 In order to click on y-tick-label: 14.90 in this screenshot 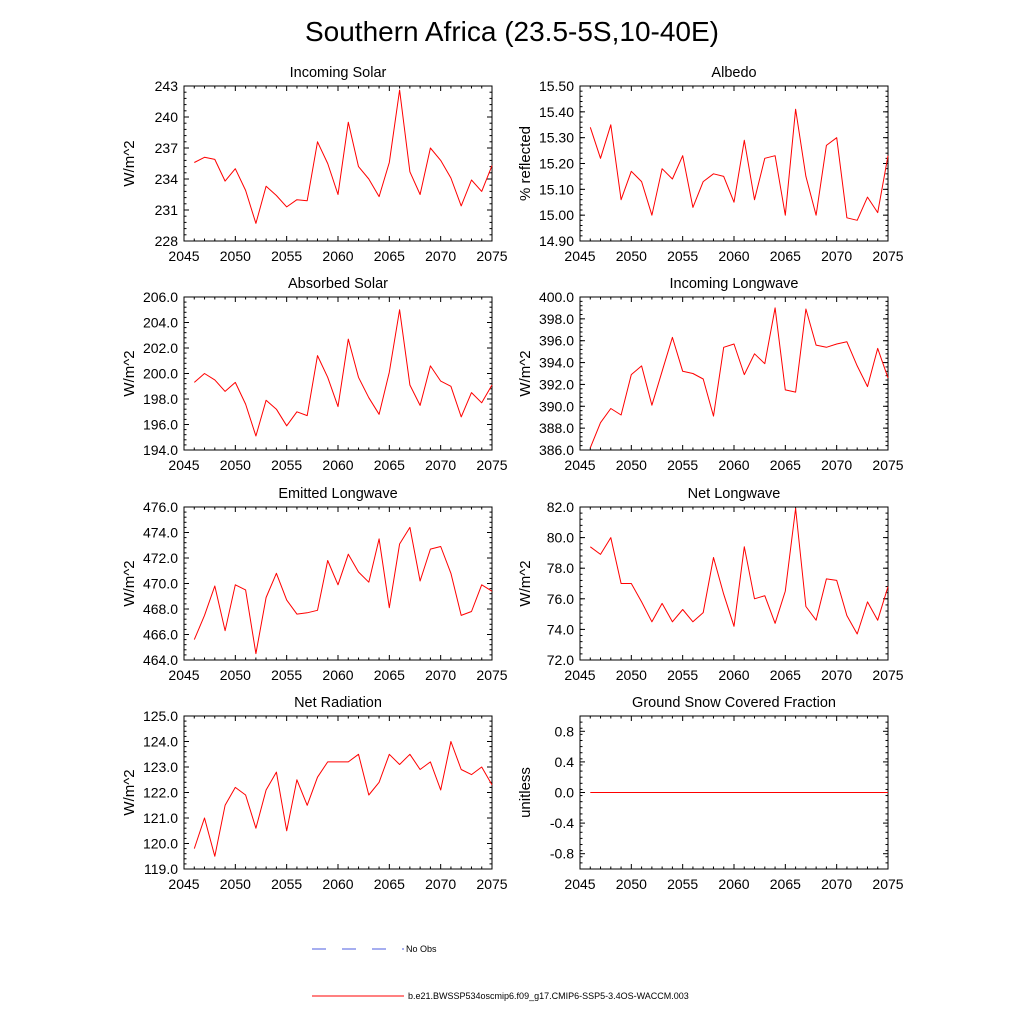, I will do `click(556, 241)`.